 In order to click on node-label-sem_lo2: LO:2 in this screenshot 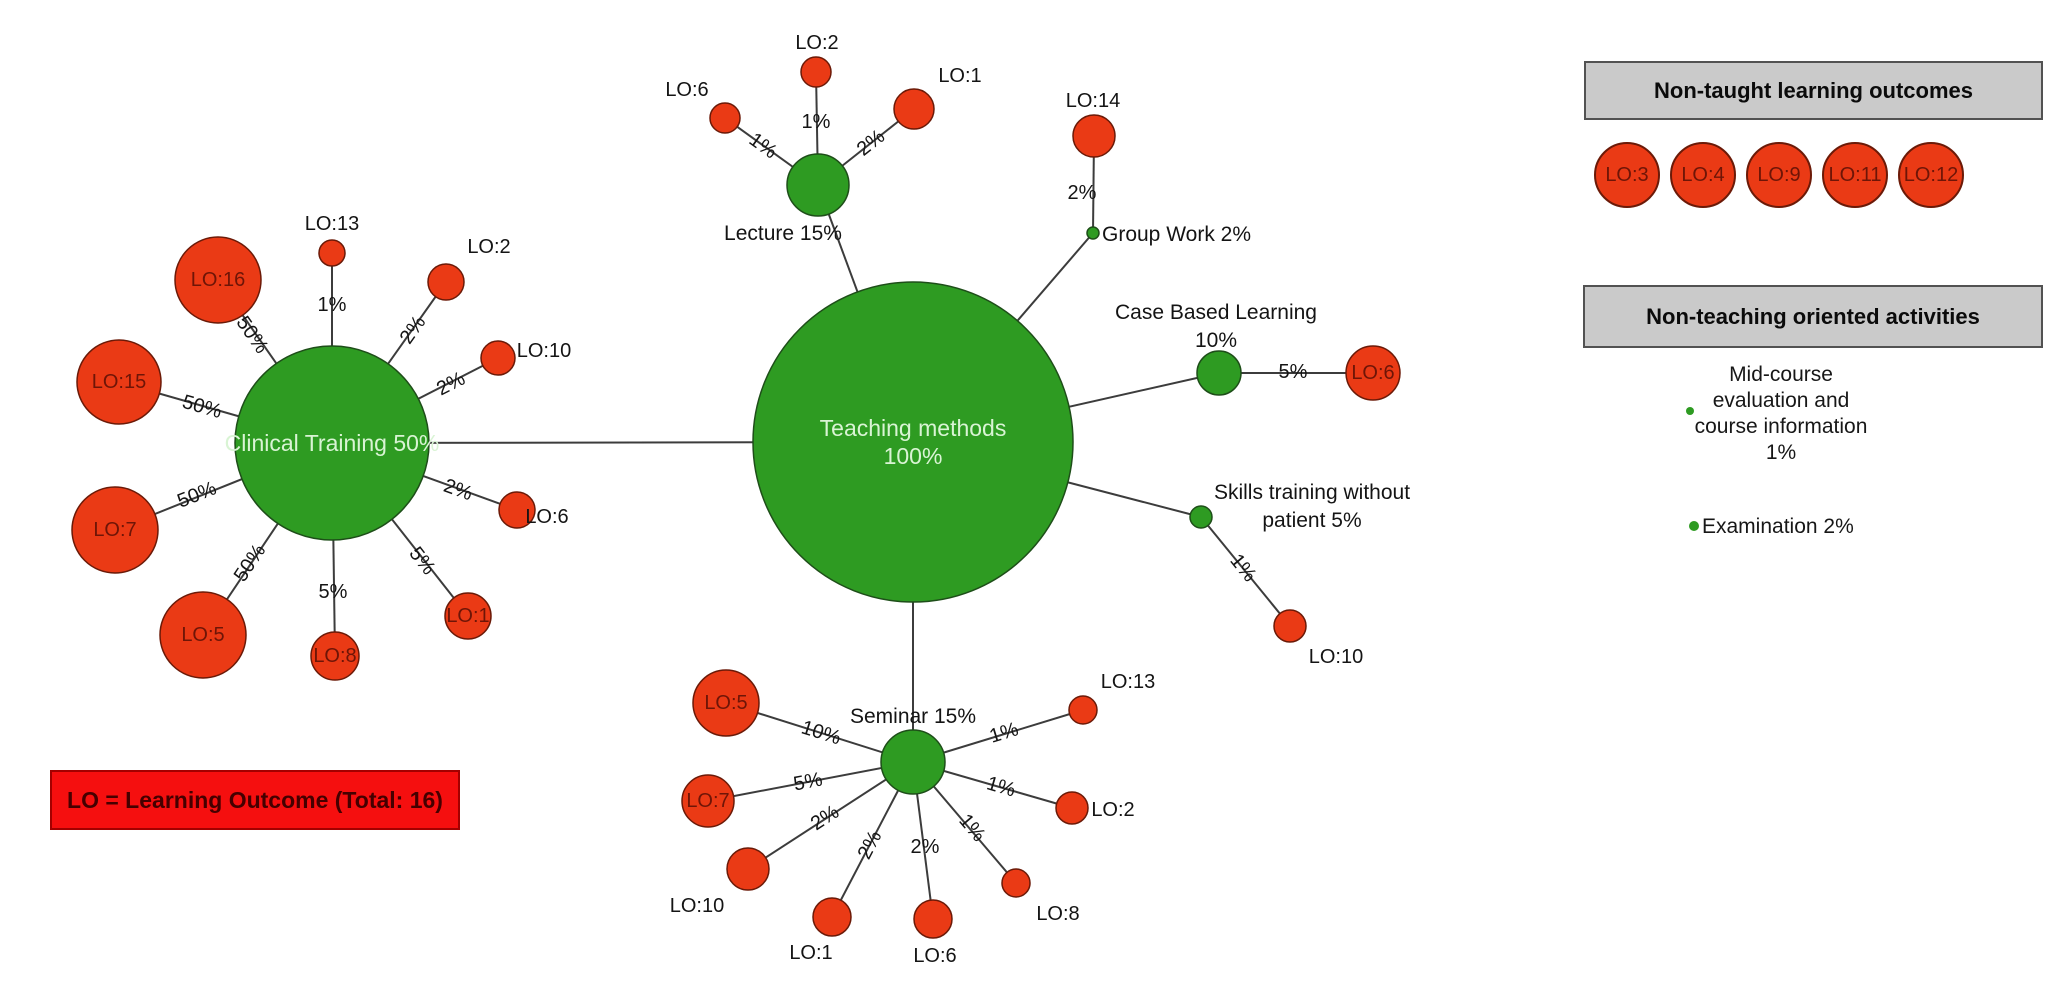, I will do `click(1112, 810)`.